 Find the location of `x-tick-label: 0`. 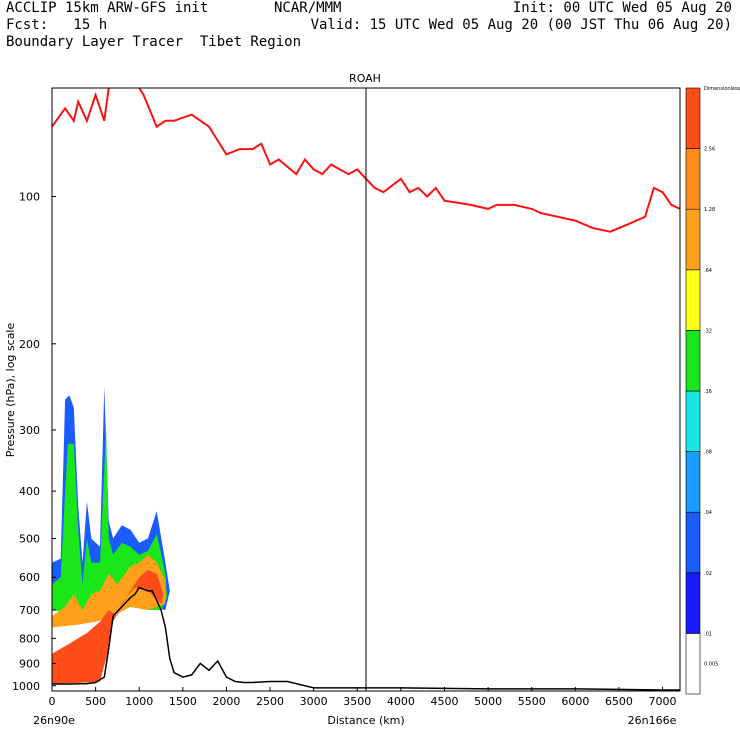

x-tick-label: 0 is located at coordinates (52, 701).